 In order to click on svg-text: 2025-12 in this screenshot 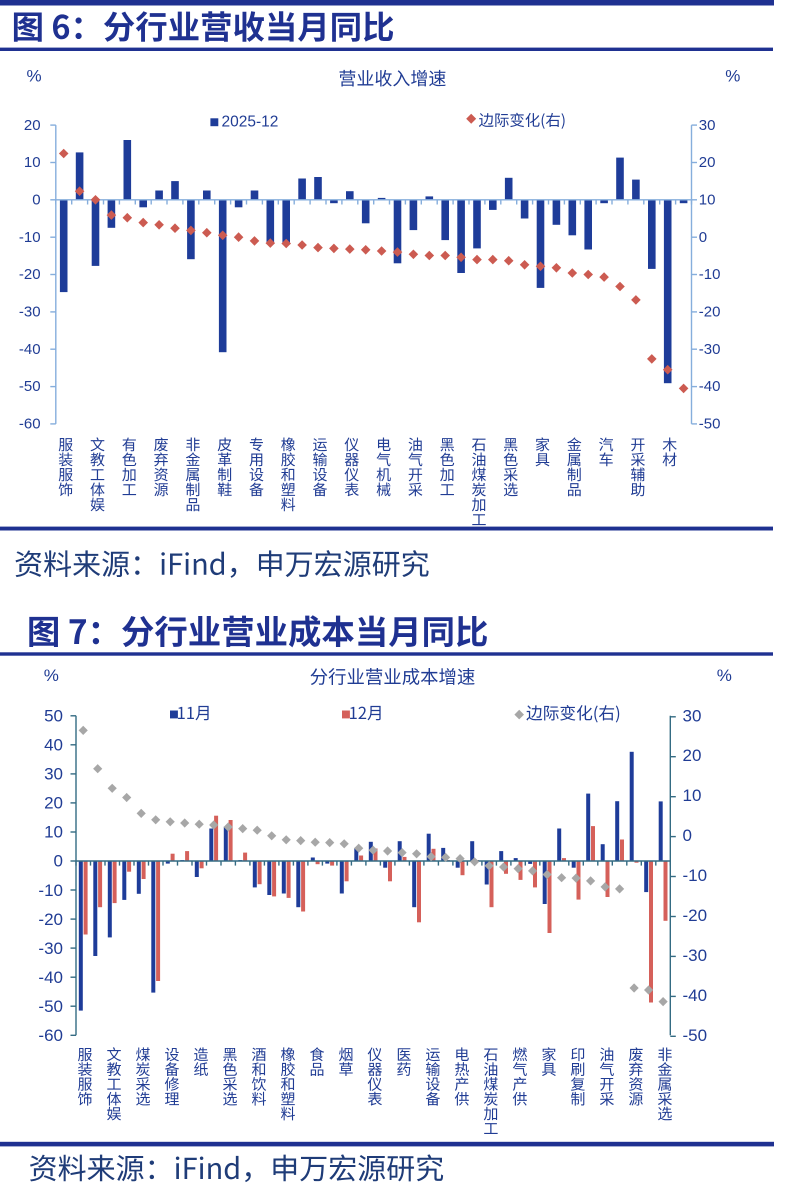, I will do `click(250, 121)`.